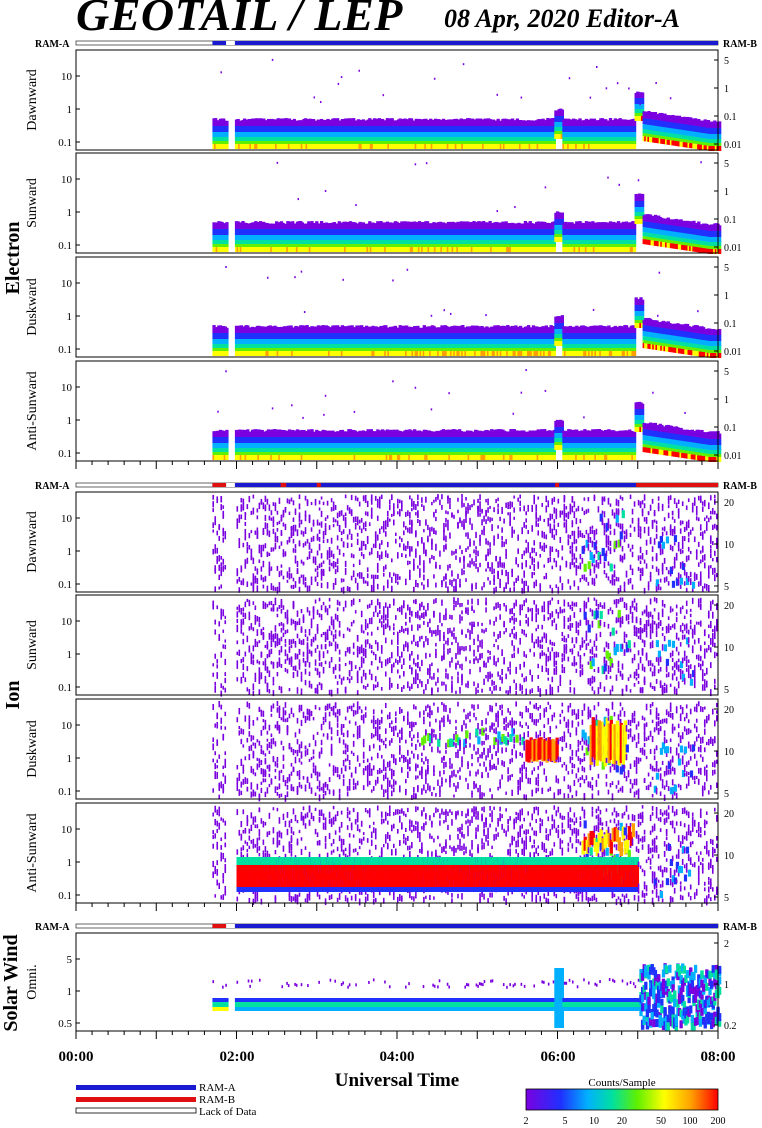 This screenshot has height=1128, width=762. What do you see at coordinates (239, 20) in the screenshot?
I see `page-title: GEOTAIL / LEP` at bounding box center [239, 20].